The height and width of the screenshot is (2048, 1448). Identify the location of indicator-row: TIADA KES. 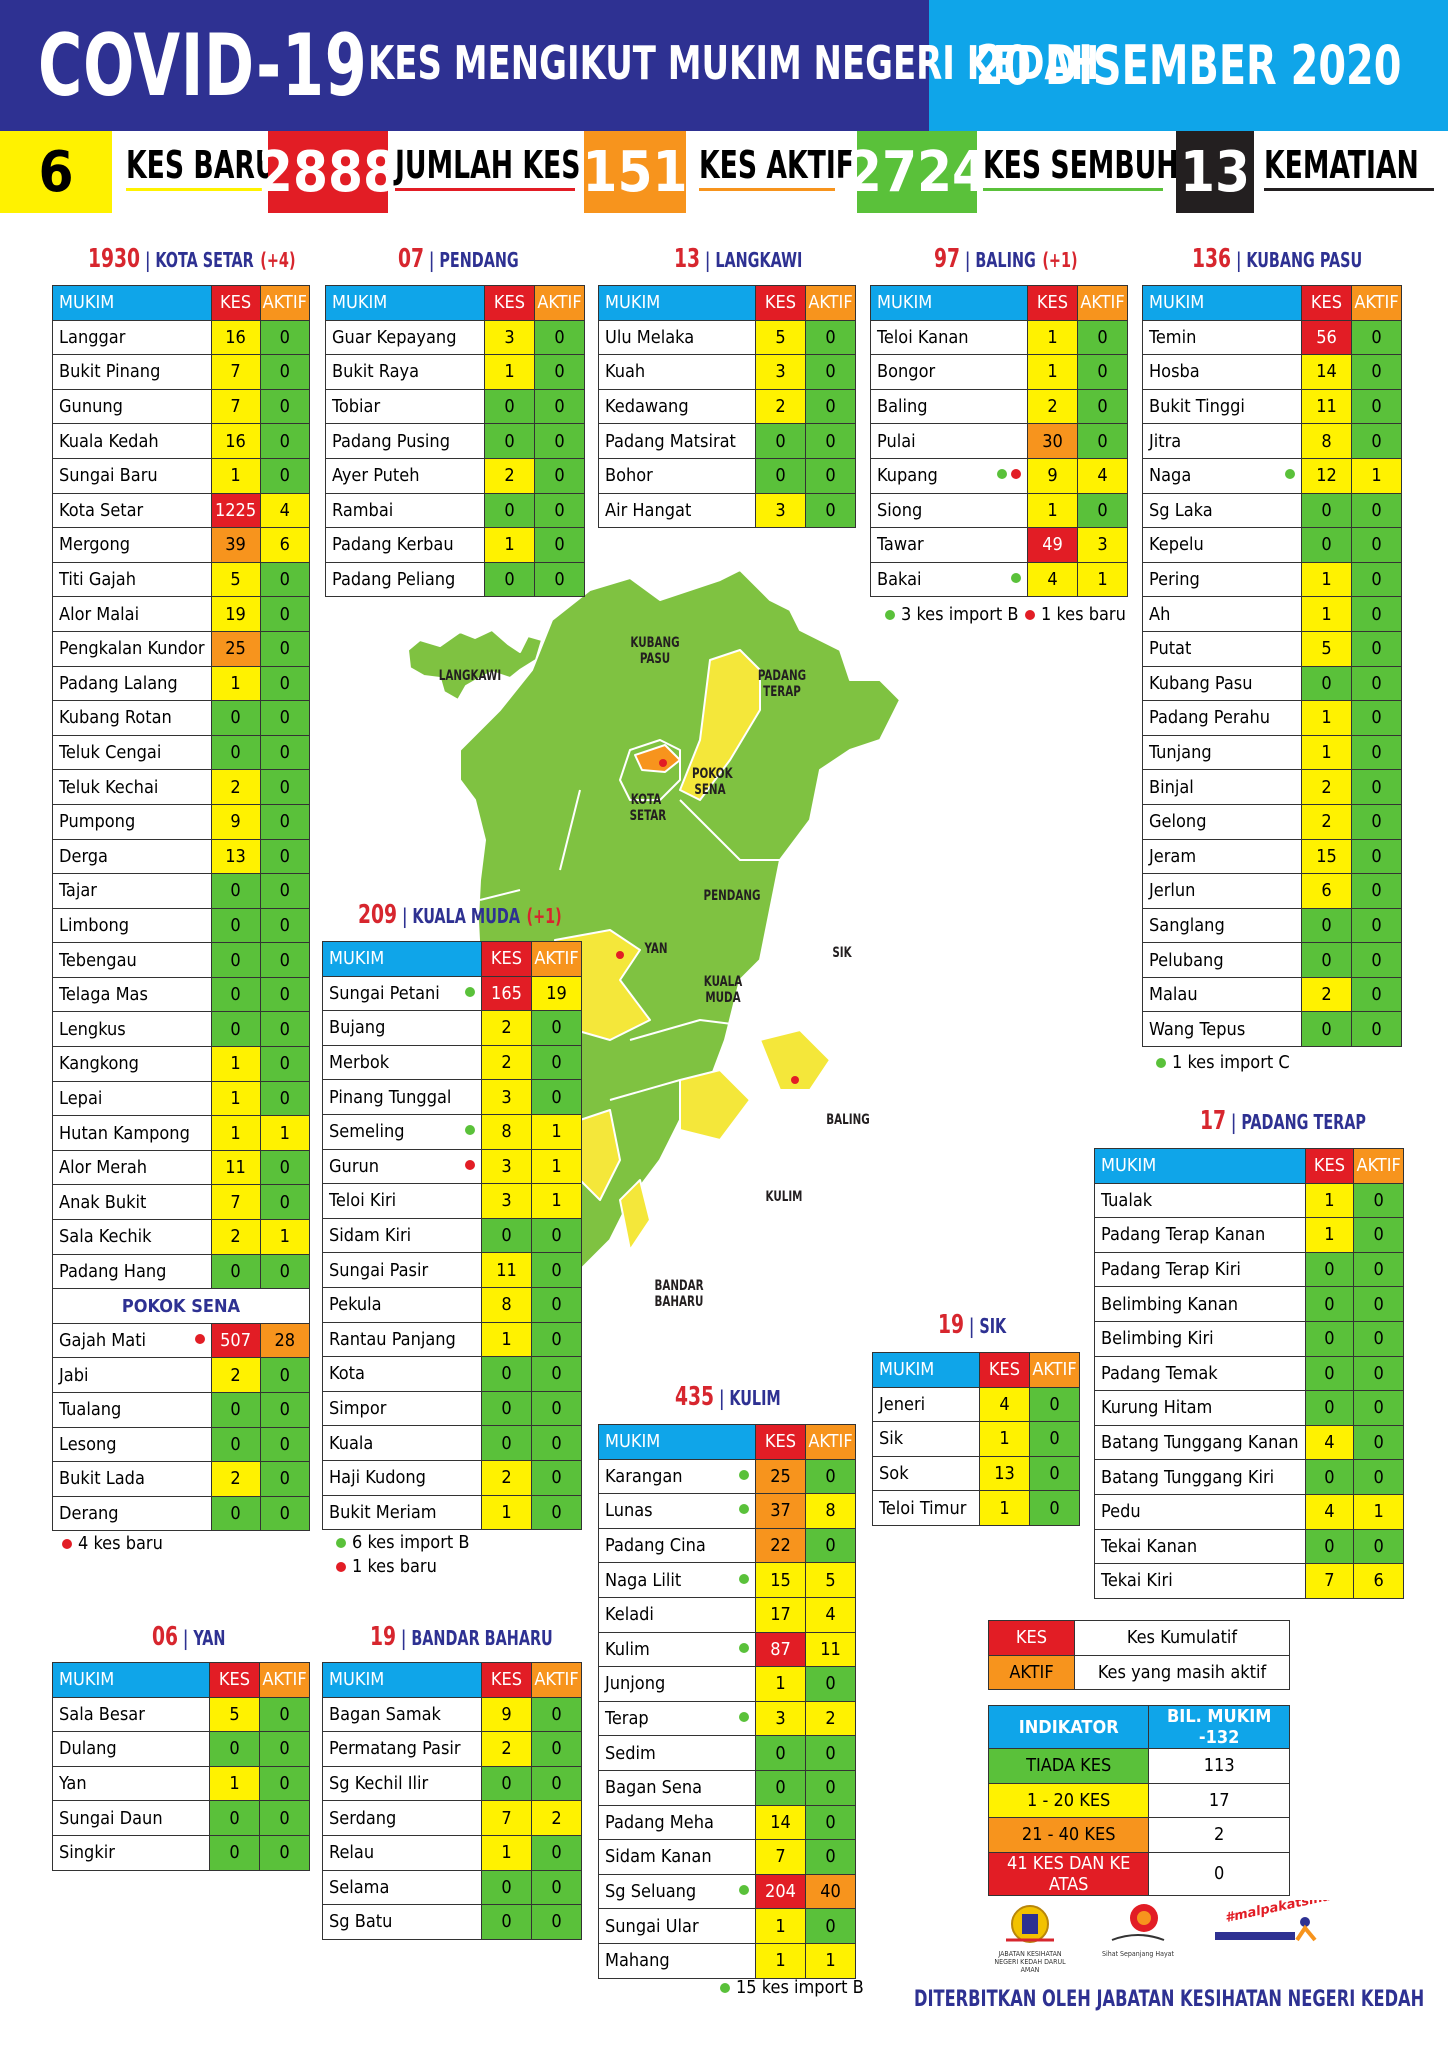
(1068, 1766).